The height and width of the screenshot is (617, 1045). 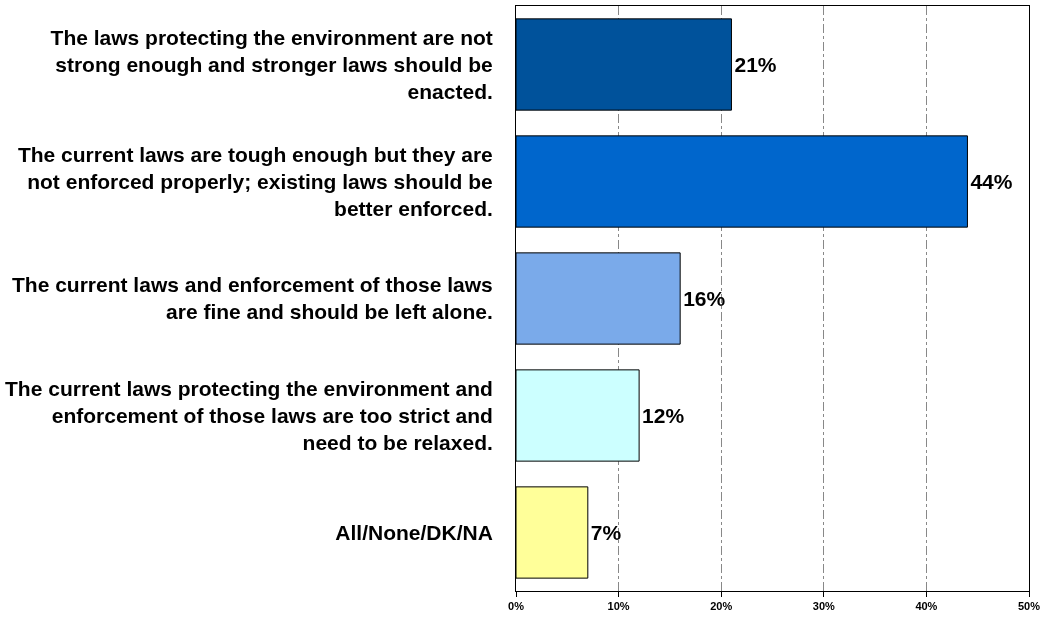 I want to click on y-tick-label: All/None/DK/NA, so click(x=414, y=532).